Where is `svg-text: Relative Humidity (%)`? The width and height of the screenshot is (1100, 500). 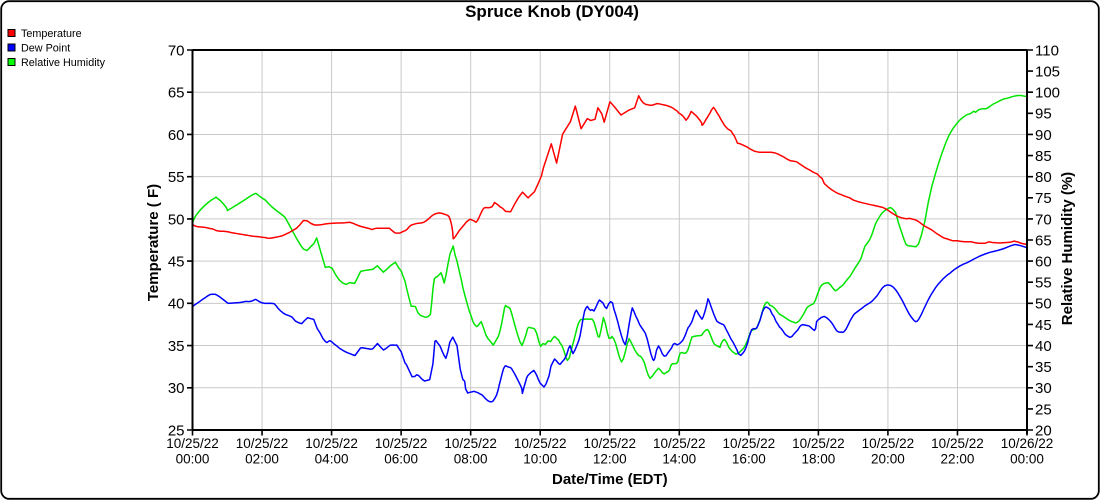 svg-text: Relative Humidity (%) is located at coordinates (1067, 248).